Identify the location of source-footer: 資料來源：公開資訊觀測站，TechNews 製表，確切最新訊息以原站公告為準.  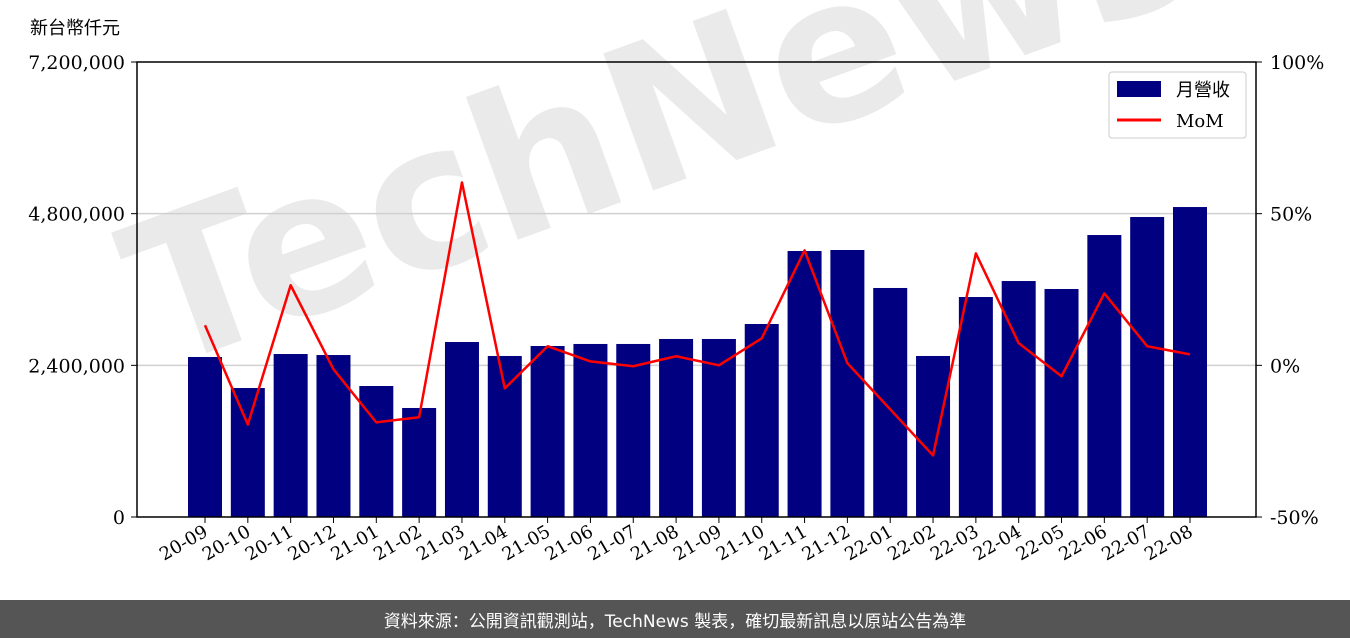
(675, 619).